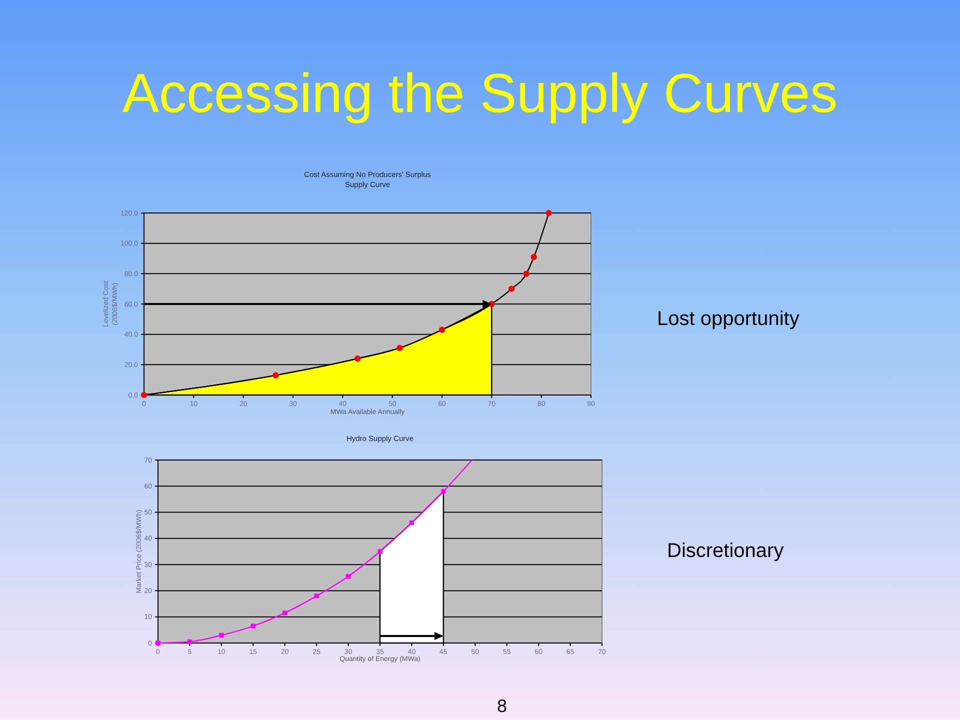 The width and height of the screenshot is (960, 720). Describe the element at coordinates (480, 93) in the screenshot. I see `text: Accessing the Supply Curves` at that location.